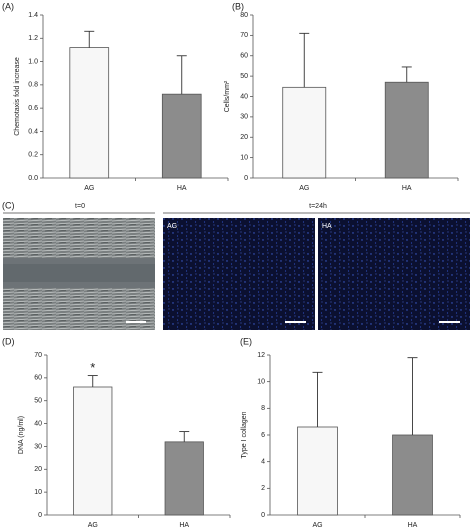  Describe the element at coordinates (8, 6) in the screenshot. I see `panel-label: (A)` at that location.